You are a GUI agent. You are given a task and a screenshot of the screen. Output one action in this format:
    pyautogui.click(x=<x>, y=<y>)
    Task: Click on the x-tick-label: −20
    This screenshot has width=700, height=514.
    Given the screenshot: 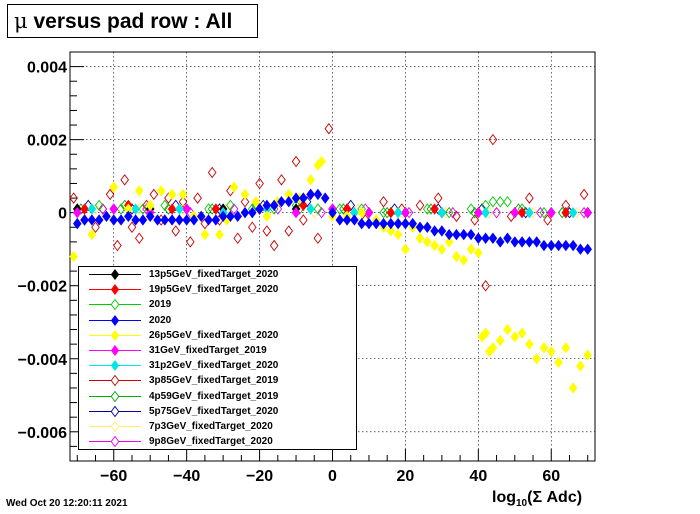 What is the action you would take?
    pyautogui.click(x=259, y=476)
    